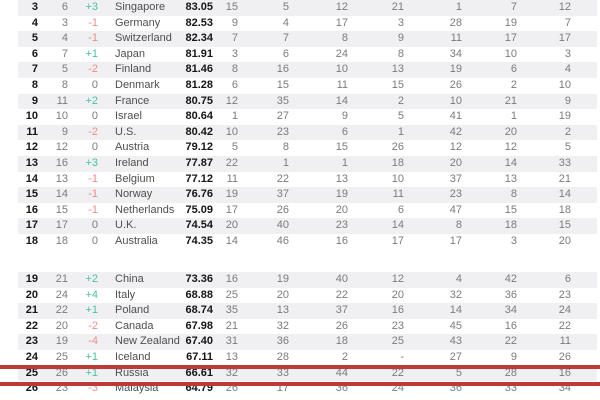 Image resolution: width=600 pixels, height=400 pixels. What do you see at coordinates (300, 342) in the screenshot?
I see `table-row: 23 19 -4 New Zealand 67.40 31 36 18 25 43 22 11` at bounding box center [300, 342].